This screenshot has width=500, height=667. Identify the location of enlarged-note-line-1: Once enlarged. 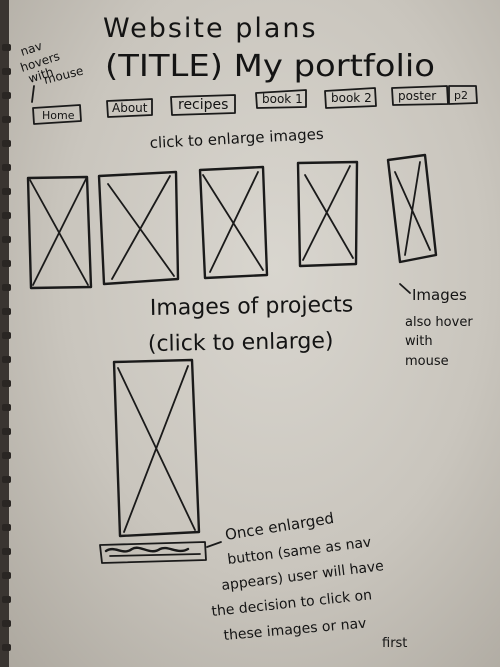
(279, 526).